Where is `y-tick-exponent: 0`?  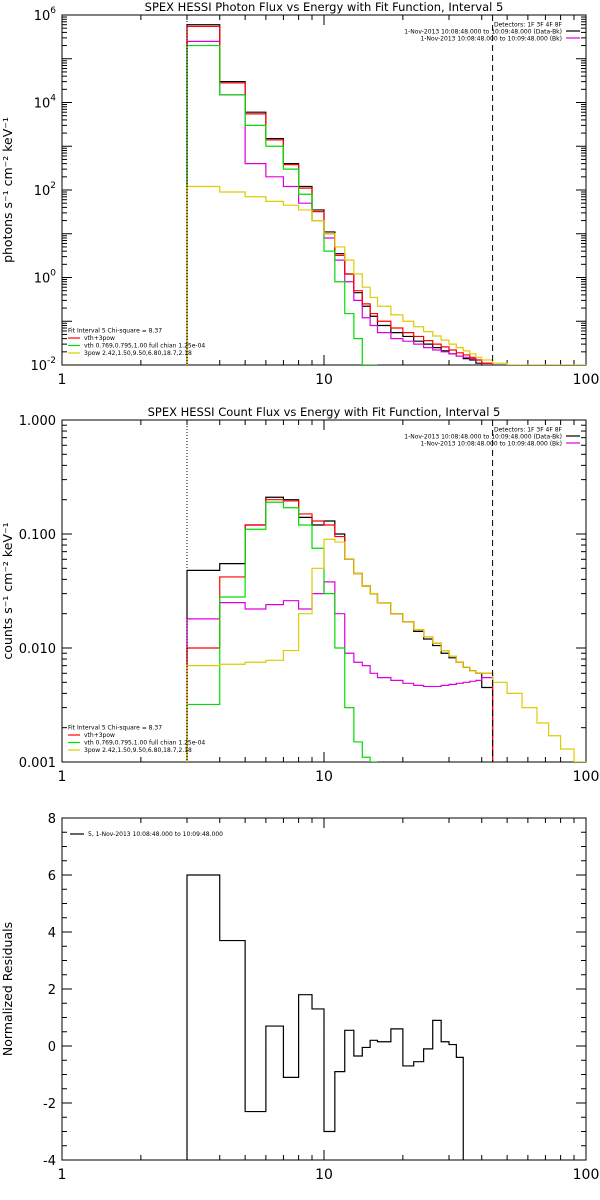 y-tick-exponent: 0 is located at coordinates (53, 274).